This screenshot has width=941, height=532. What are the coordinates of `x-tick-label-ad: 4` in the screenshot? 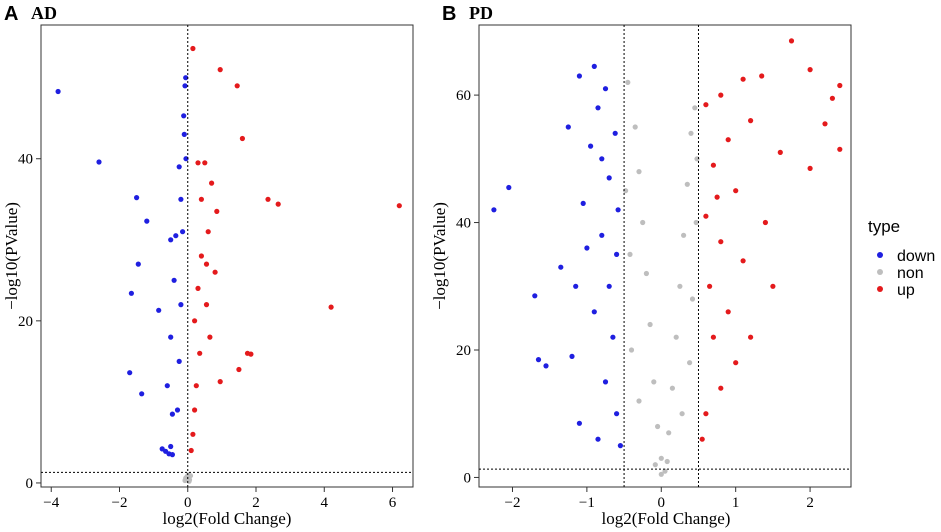 It's located at (325, 503).